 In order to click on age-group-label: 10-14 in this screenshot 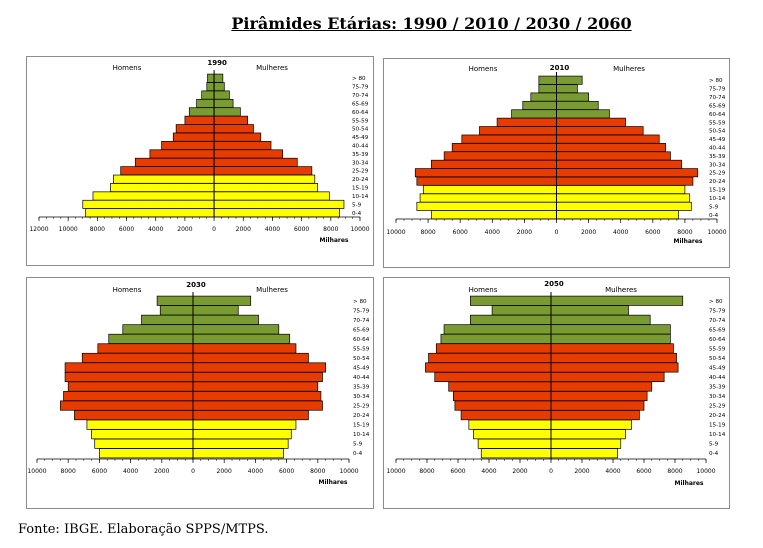, I will do `click(717, 435)`.